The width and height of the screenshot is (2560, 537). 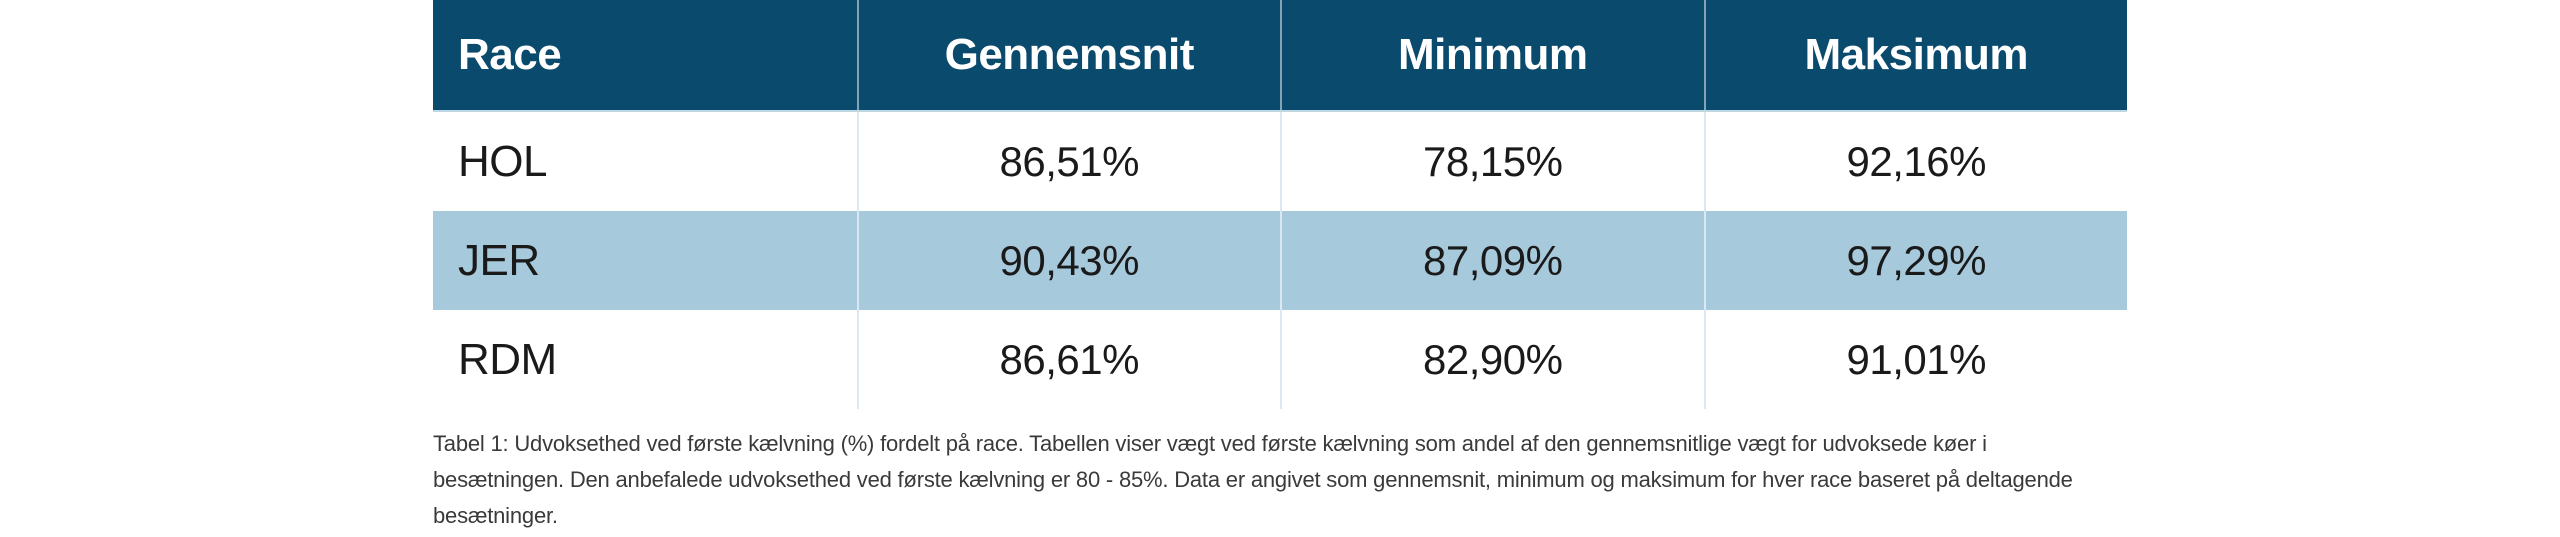 I want to click on gennemsnit-value: 86,61%, so click(x=1068, y=359).